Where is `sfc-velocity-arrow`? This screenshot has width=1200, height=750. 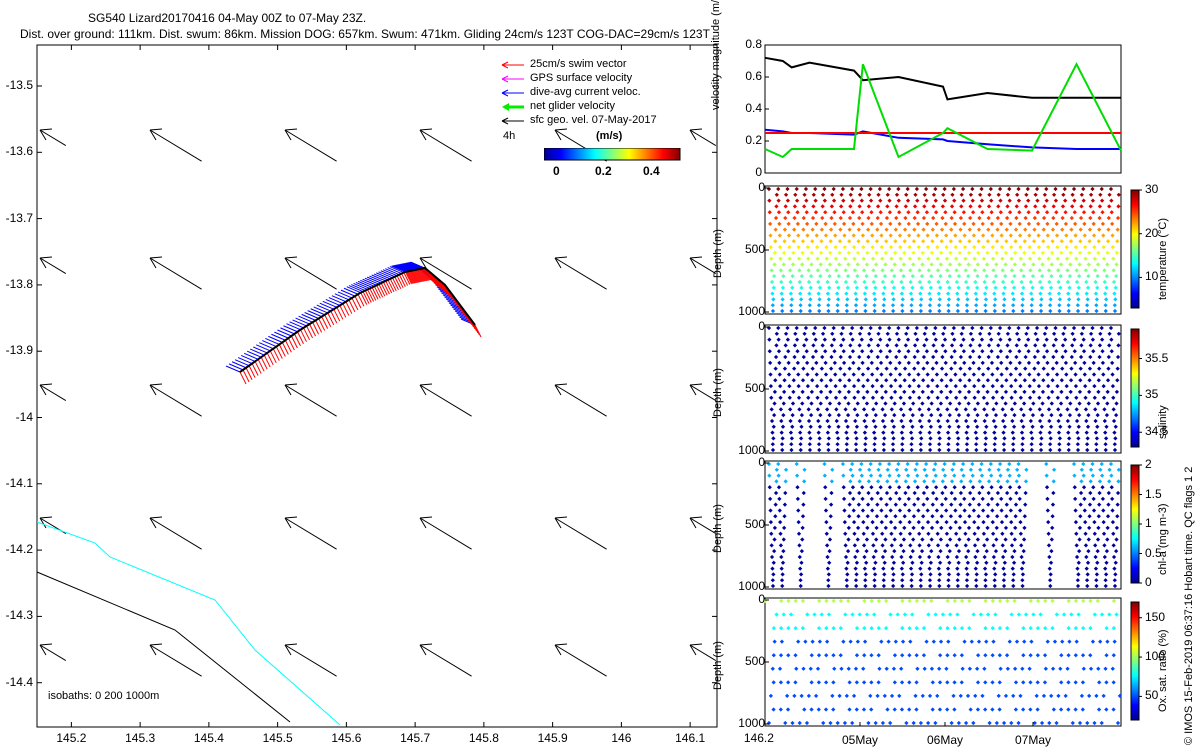 sfc-velocity-arrow is located at coordinates (310, 533).